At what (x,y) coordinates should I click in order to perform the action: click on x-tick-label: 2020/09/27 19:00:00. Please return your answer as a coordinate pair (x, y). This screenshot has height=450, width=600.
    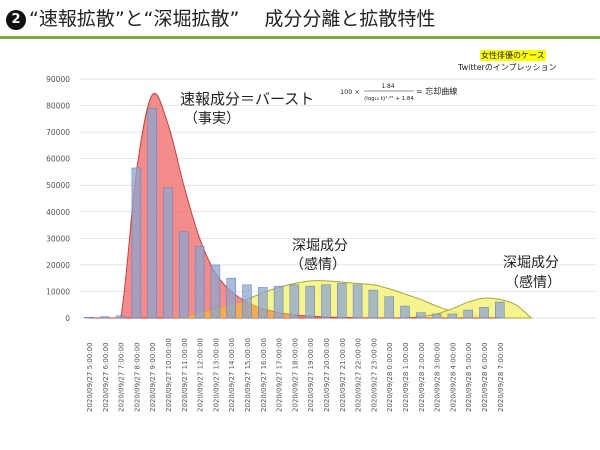
    Looking at the image, I should click on (311, 375).